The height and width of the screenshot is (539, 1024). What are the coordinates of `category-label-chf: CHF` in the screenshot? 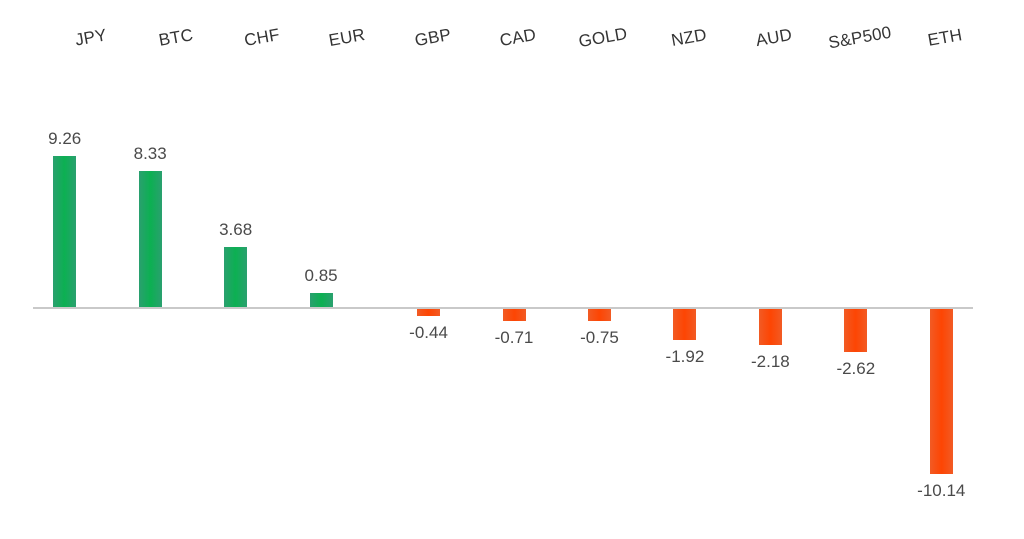 It's located at (261, 37).